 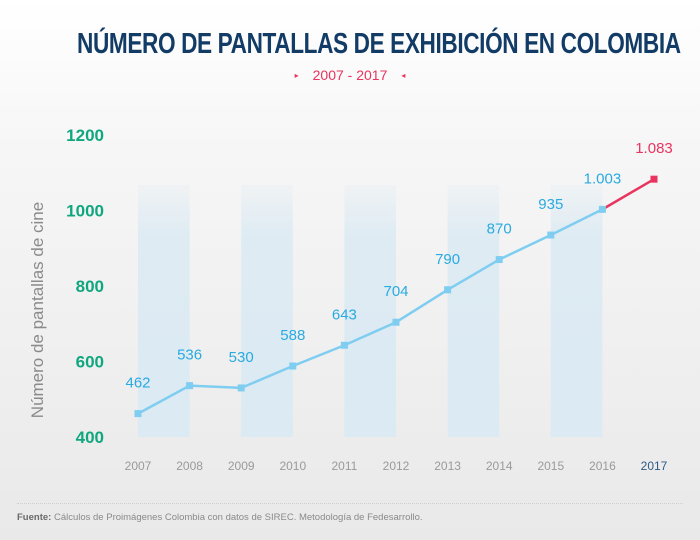 I want to click on y-tick-label: 600, so click(x=90, y=362).